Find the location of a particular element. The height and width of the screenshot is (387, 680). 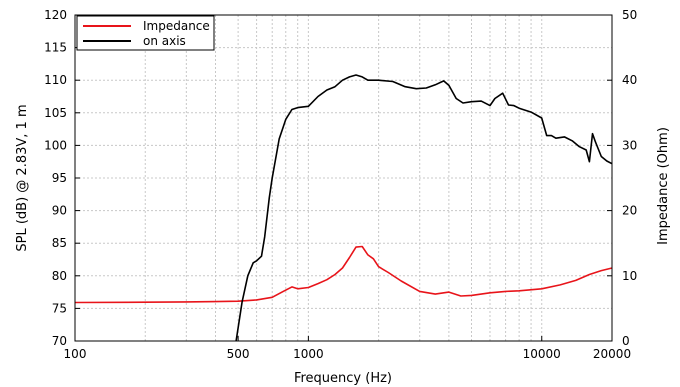

y-left-tick-label: 105 is located at coordinates (55, 113).